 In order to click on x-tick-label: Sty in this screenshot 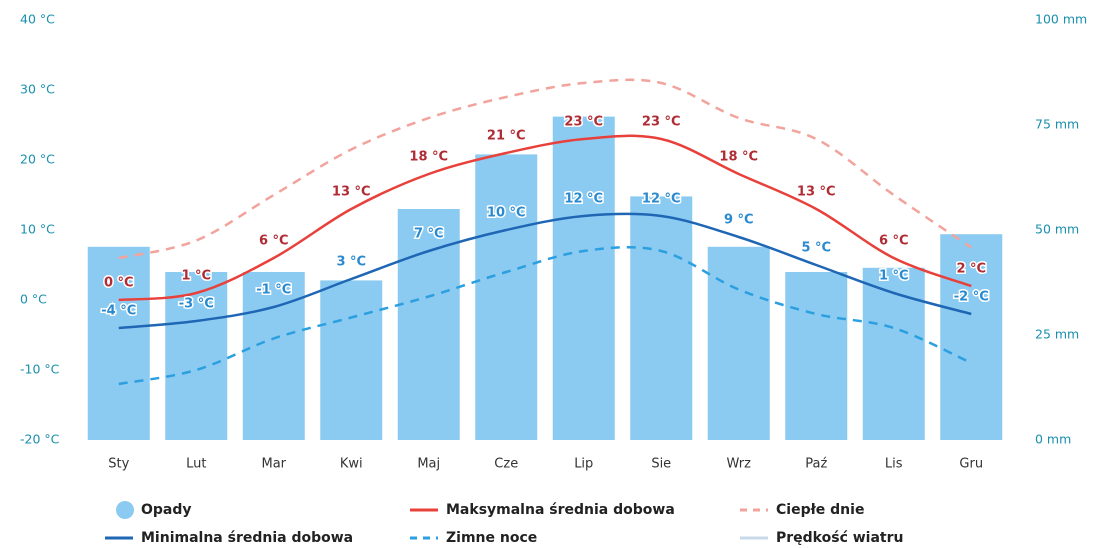, I will do `click(118, 464)`.